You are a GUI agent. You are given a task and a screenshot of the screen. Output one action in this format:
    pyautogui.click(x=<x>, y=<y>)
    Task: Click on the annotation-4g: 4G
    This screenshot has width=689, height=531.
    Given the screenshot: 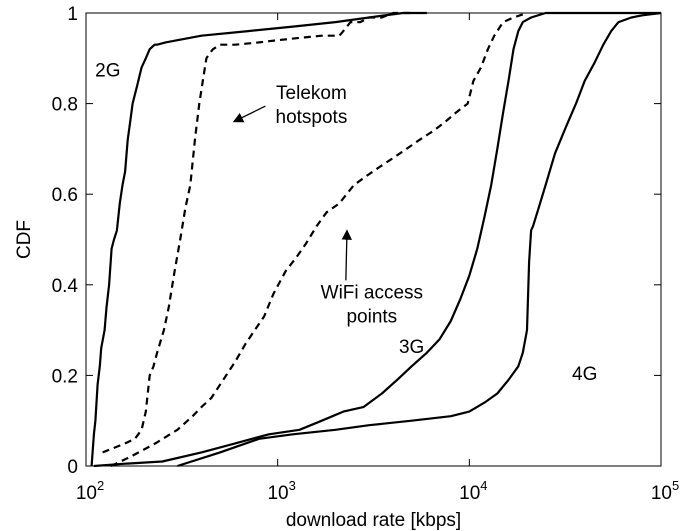 What is the action you would take?
    pyautogui.click(x=584, y=374)
    